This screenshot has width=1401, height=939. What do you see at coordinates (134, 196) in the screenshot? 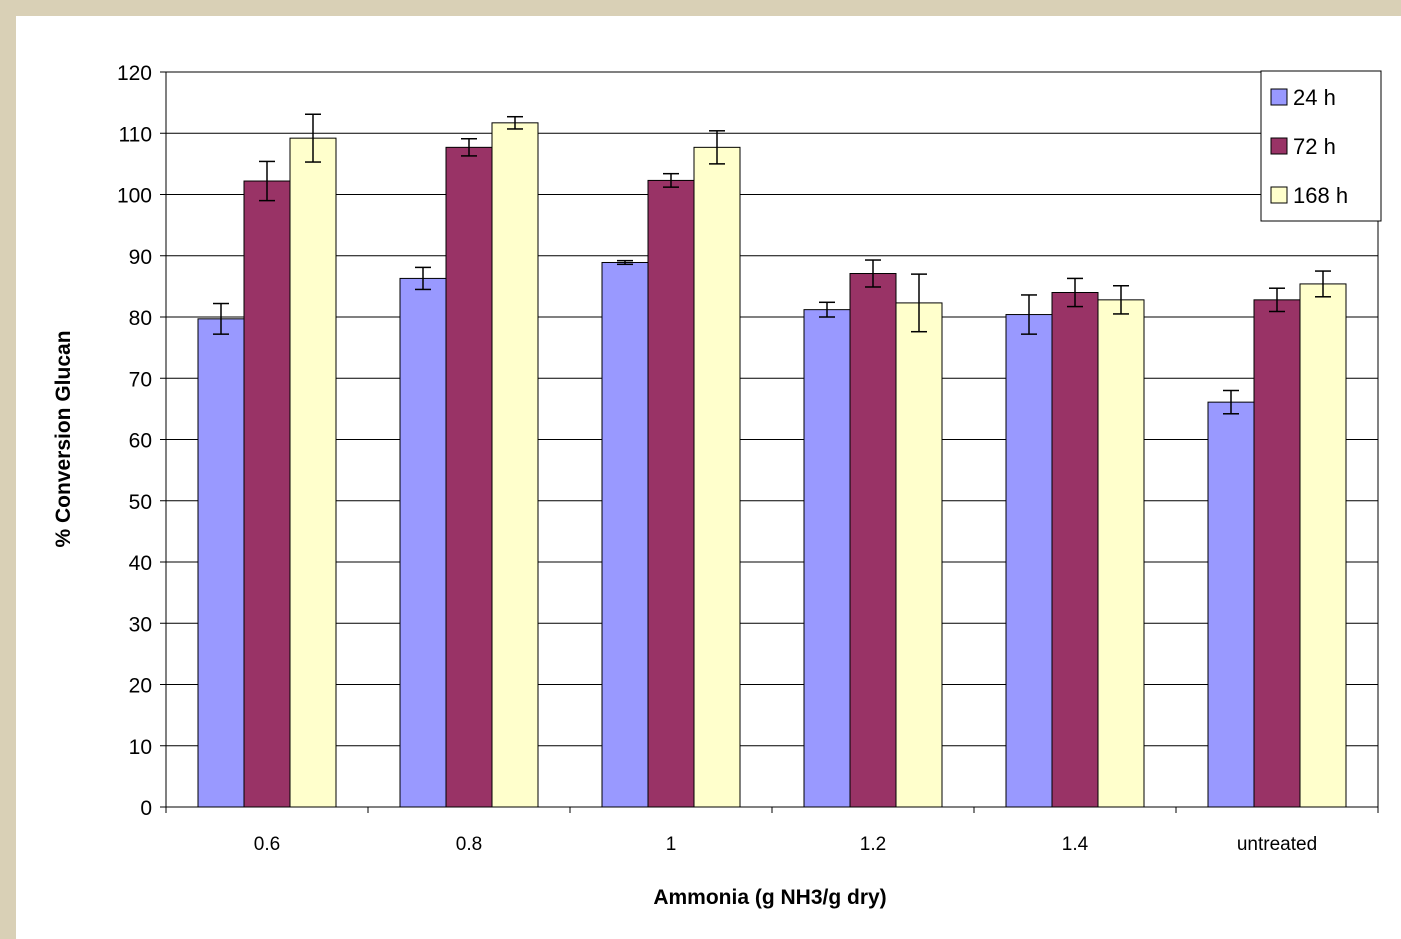
I see `y-tick-label: 100` at bounding box center [134, 196].